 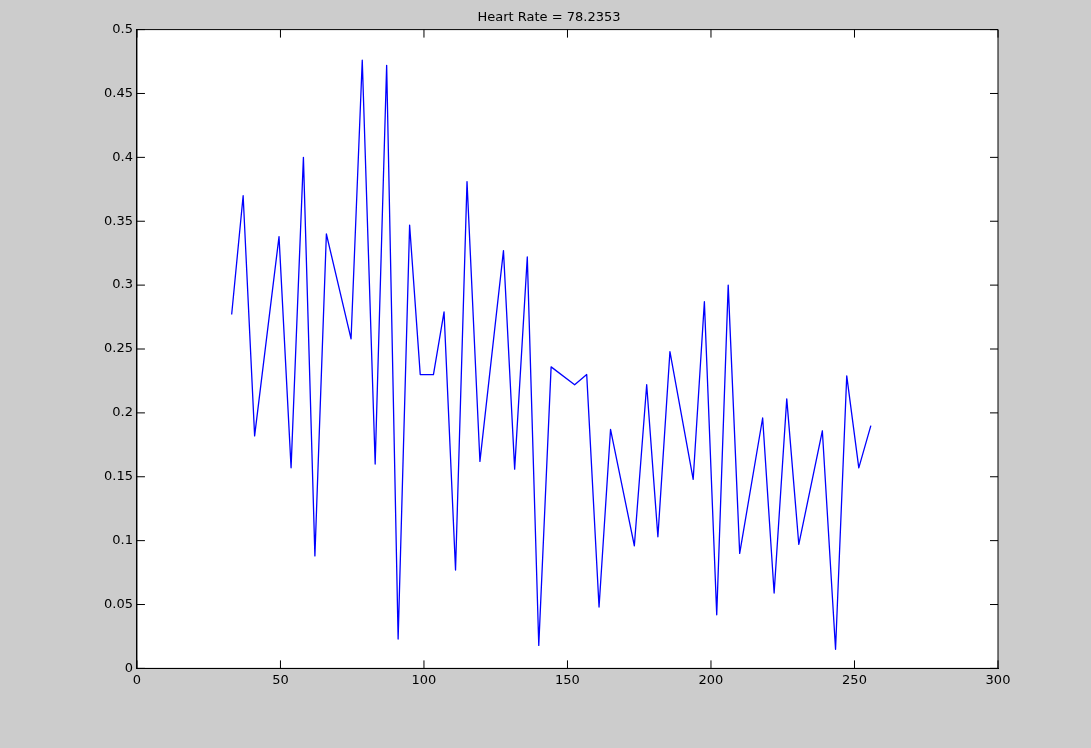 What do you see at coordinates (711, 679) in the screenshot?
I see `x-tick-label: 200` at bounding box center [711, 679].